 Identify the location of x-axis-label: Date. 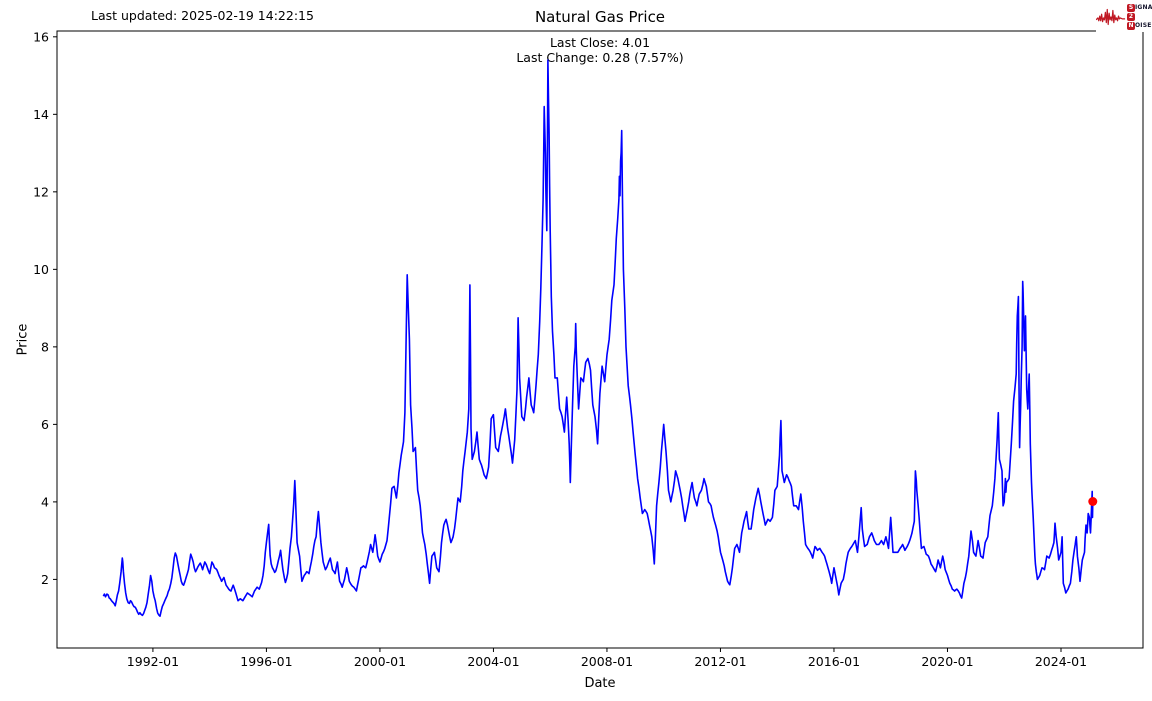
(600, 683).